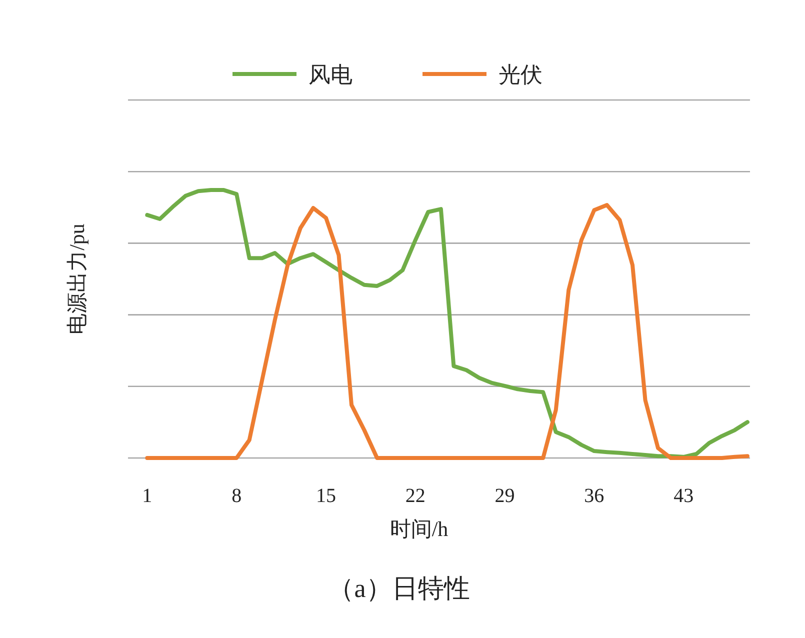 This screenshot has height=638, width=805. What do you see at coordinates (594, 496) in the screenshot?
I see `x-tick-label: 36` at bounding box center [594, 496].